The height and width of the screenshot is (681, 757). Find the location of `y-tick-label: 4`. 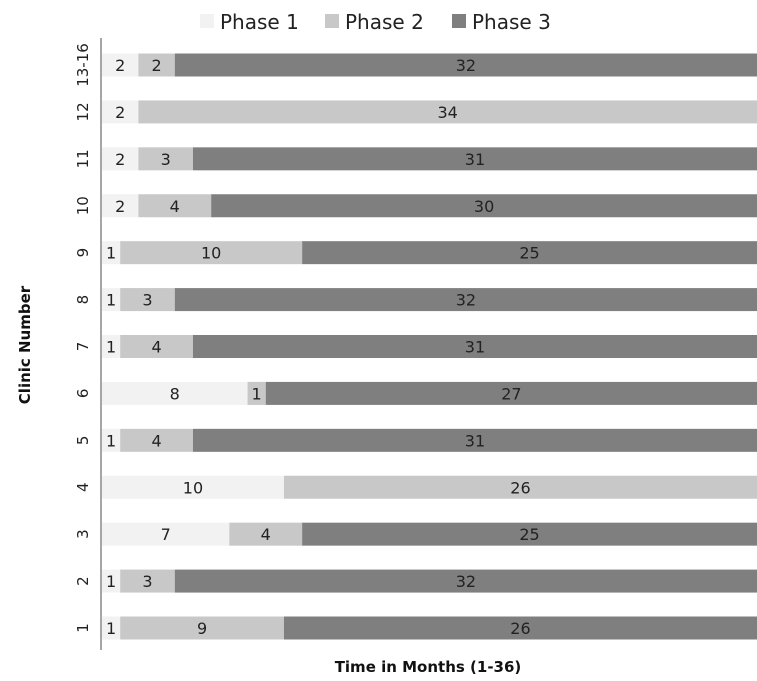

y-tick-label: 4 is located at coordinates (83, 487).